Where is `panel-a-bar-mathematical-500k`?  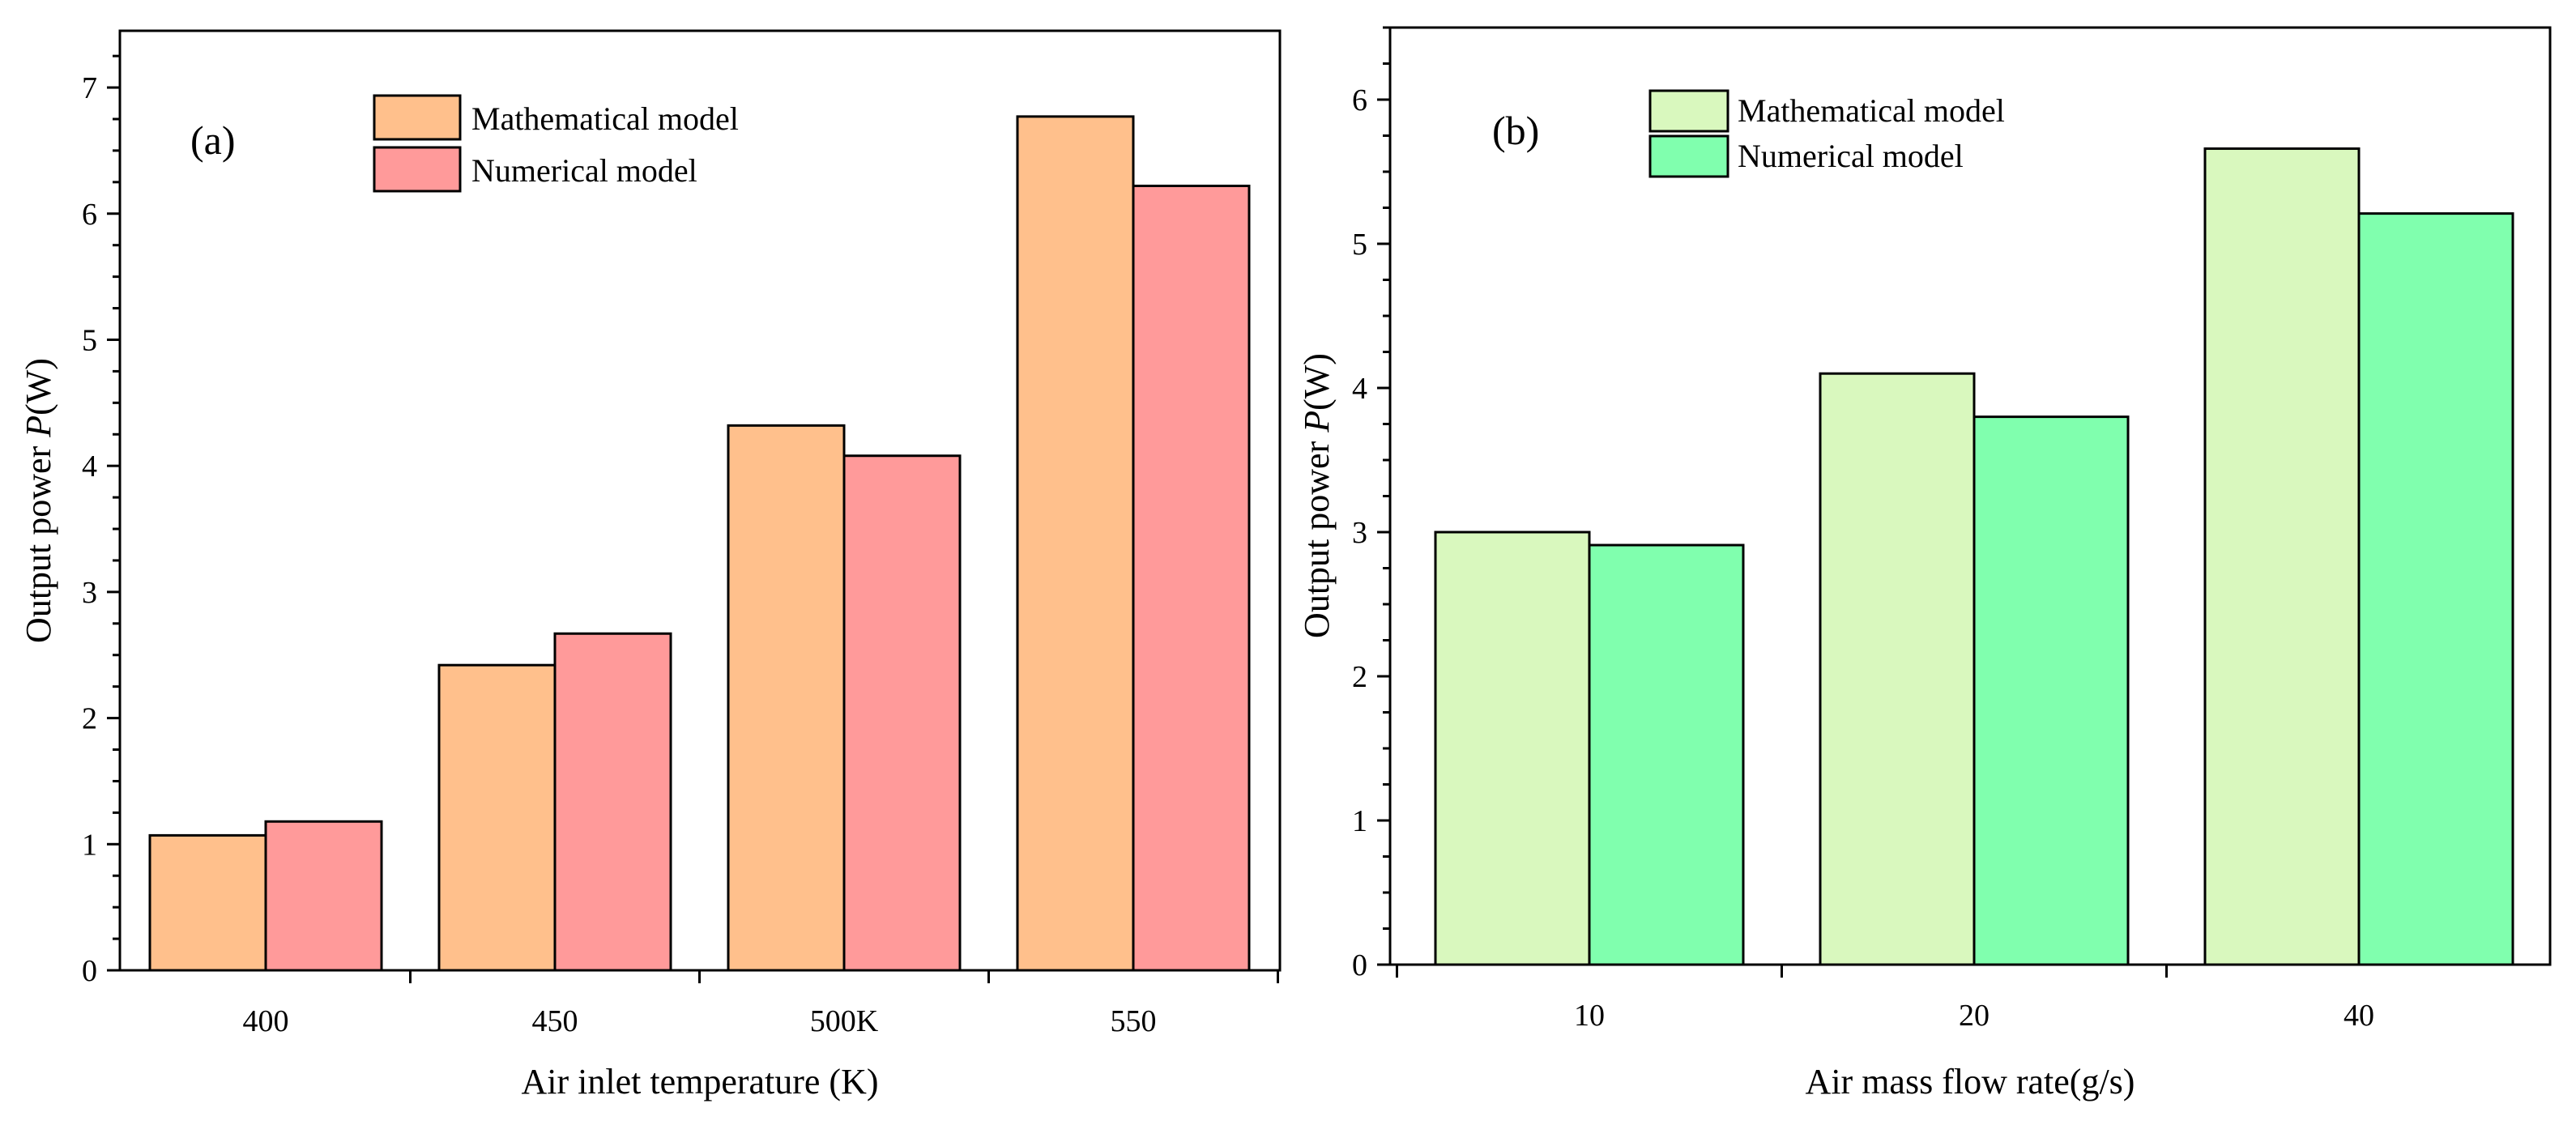
panel-a-bar-mathematical-500k is located at coordinates (786, 698).